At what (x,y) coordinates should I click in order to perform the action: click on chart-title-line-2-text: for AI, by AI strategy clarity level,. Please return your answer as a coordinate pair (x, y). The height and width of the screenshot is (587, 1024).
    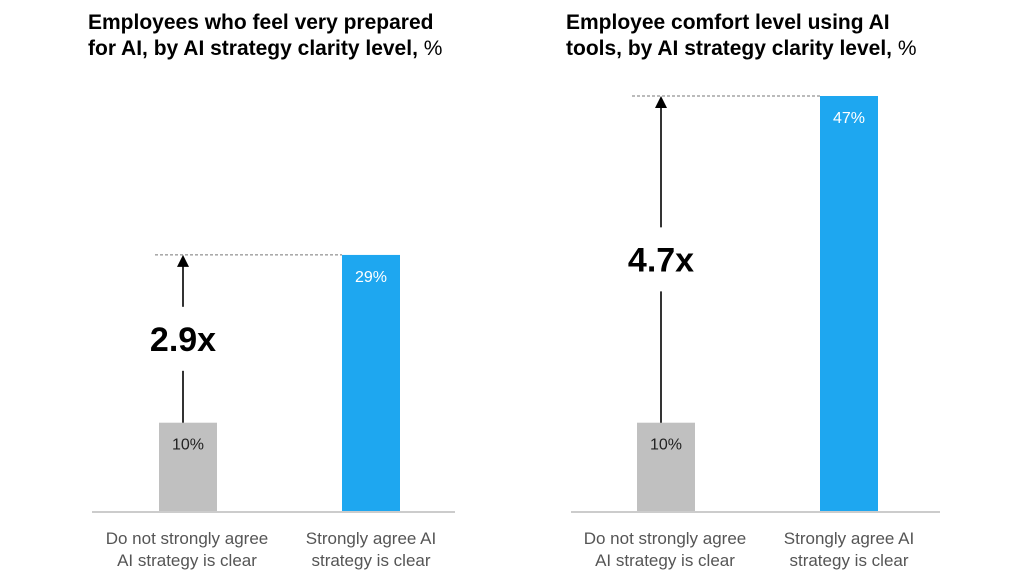
    Looking at the image, I should click on (256, 48).